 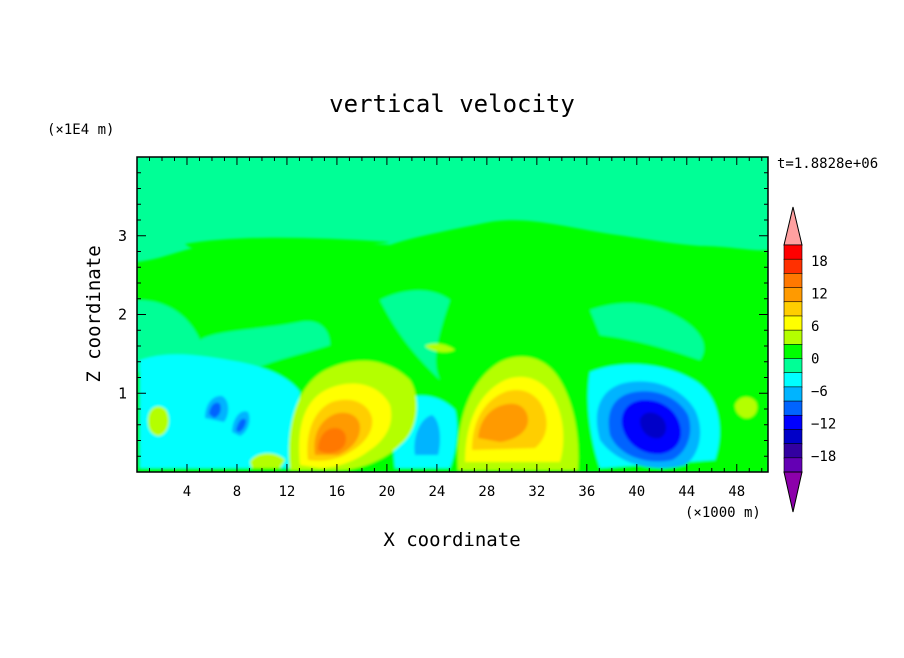 What do you see at coordinates (415, 335) in the screenshot?
I see `contour-cyan-middle` at bounding box center [415, 335].